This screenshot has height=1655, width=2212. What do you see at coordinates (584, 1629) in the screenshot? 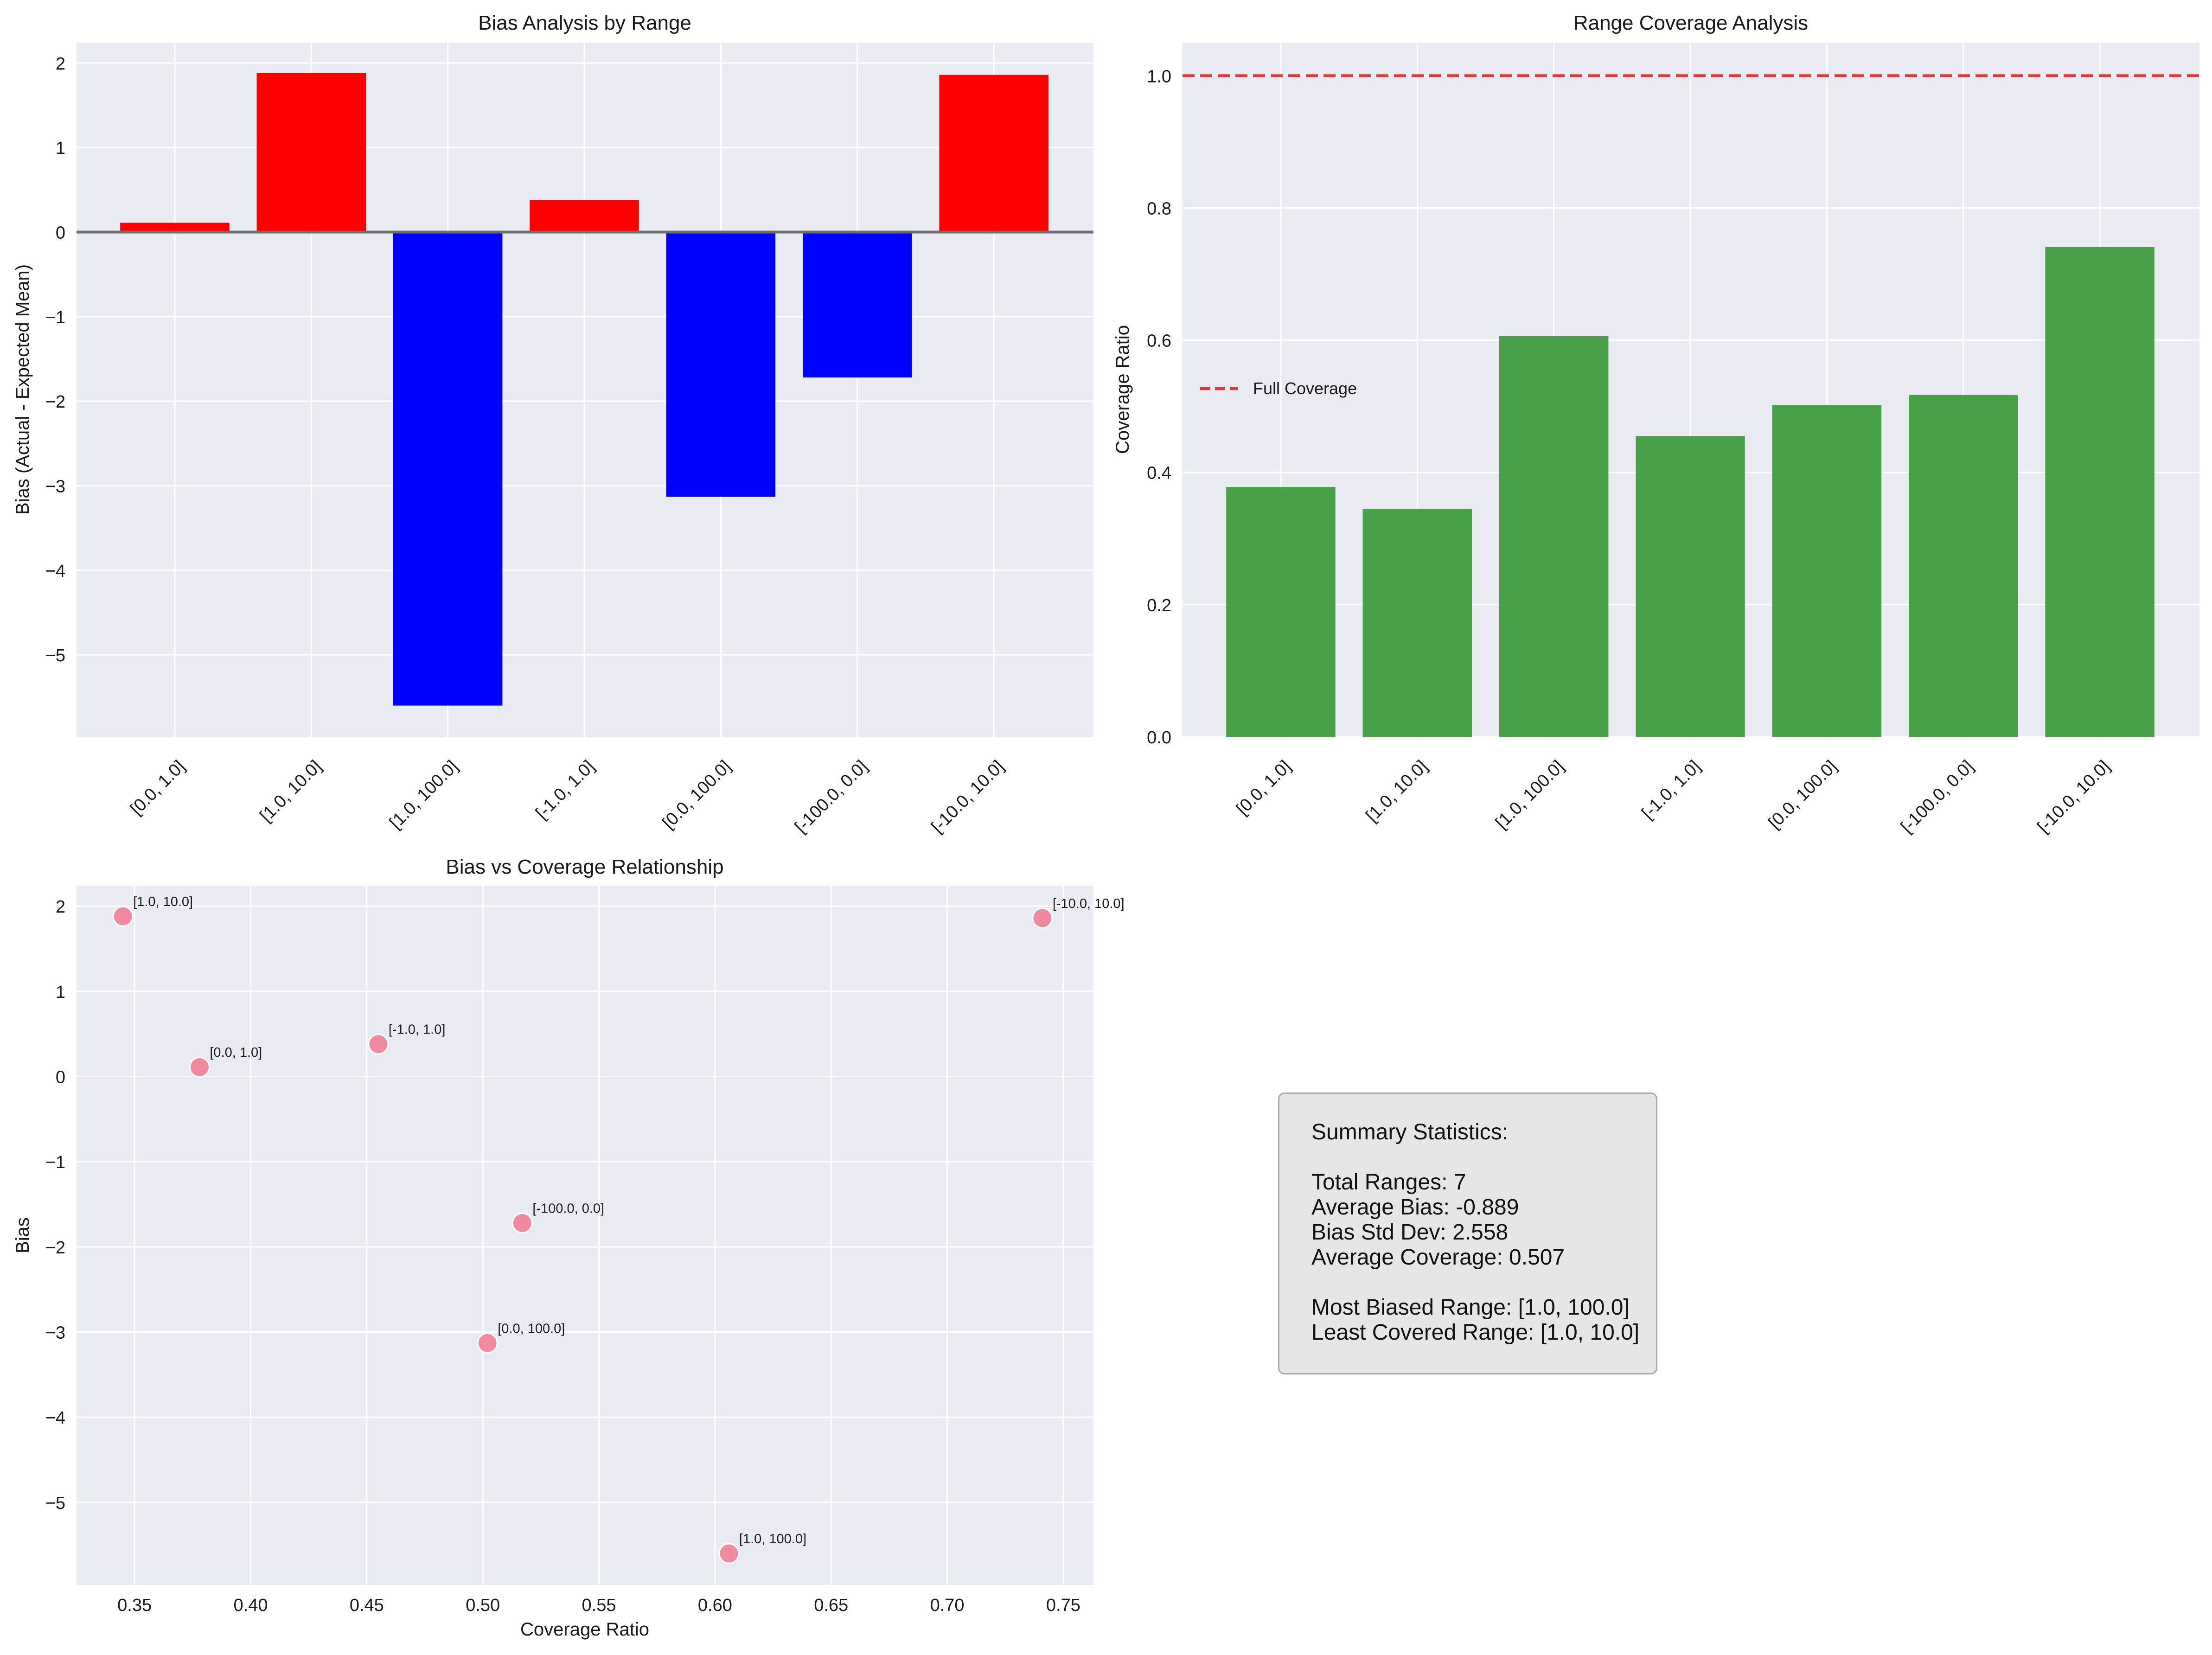
I see `scatter-x-axis-label: Coverage Ratio` at bounding box center [584, 1629].